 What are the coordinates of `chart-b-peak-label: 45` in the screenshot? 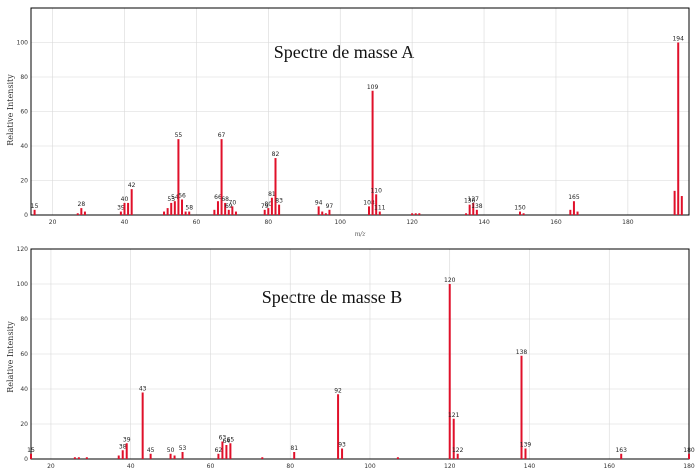 It's located at (151, 450).